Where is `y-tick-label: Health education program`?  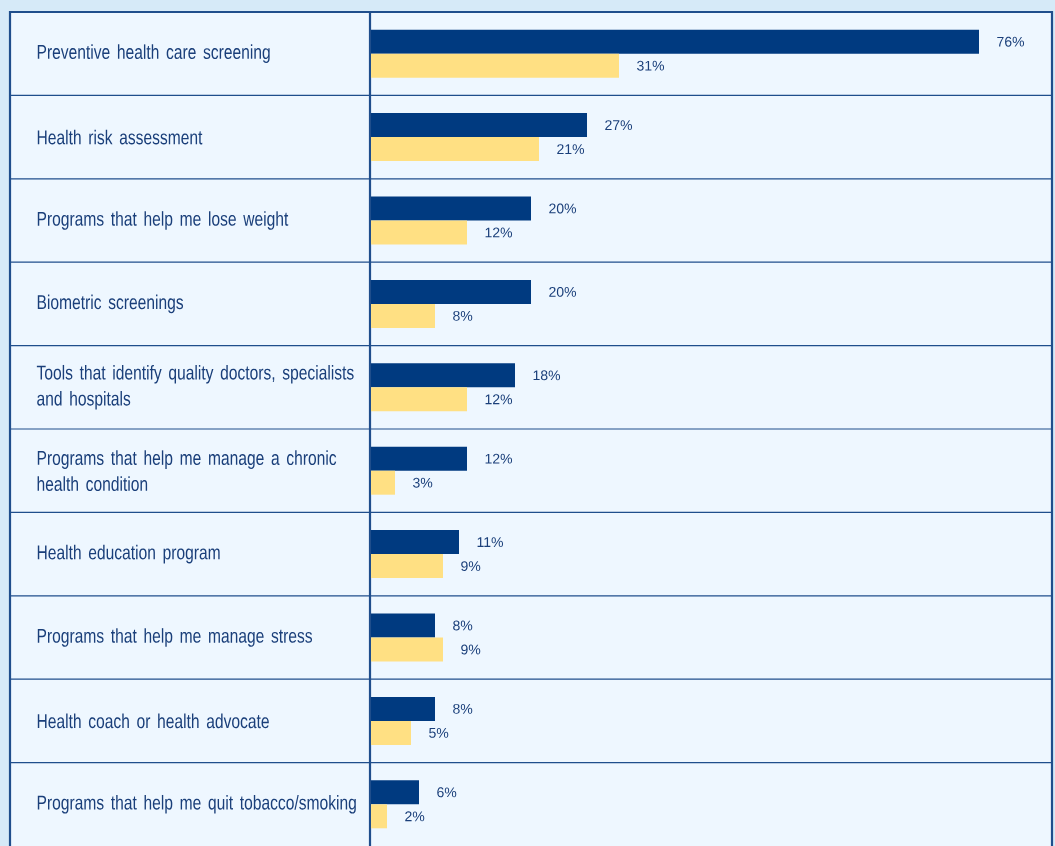
y-tick-label: Health education program is located at coordinates (128, 554).